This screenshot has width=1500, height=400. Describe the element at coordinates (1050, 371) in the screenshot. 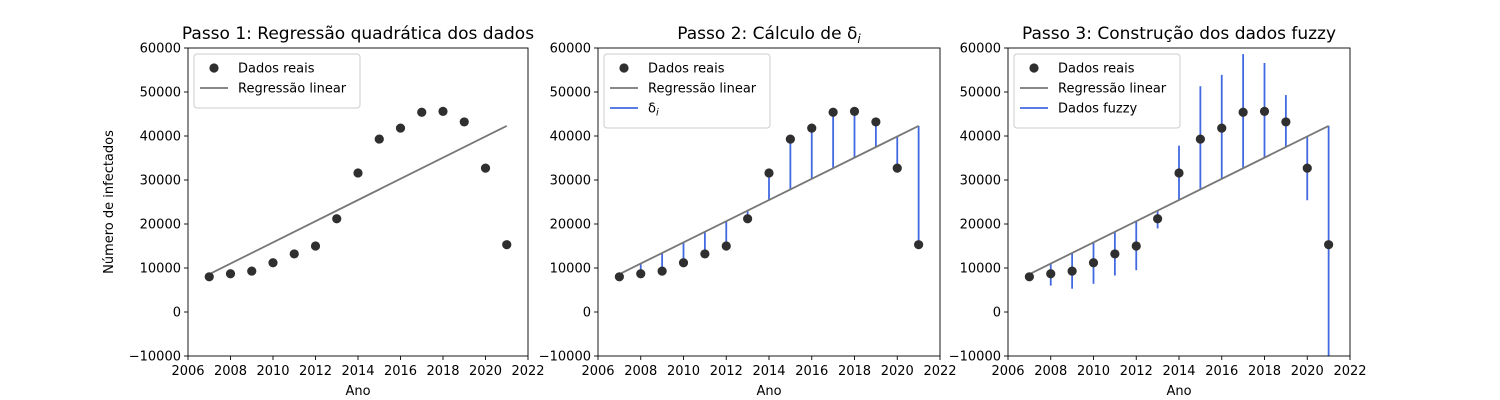

I see `x-tick-label: 2008` at that location.